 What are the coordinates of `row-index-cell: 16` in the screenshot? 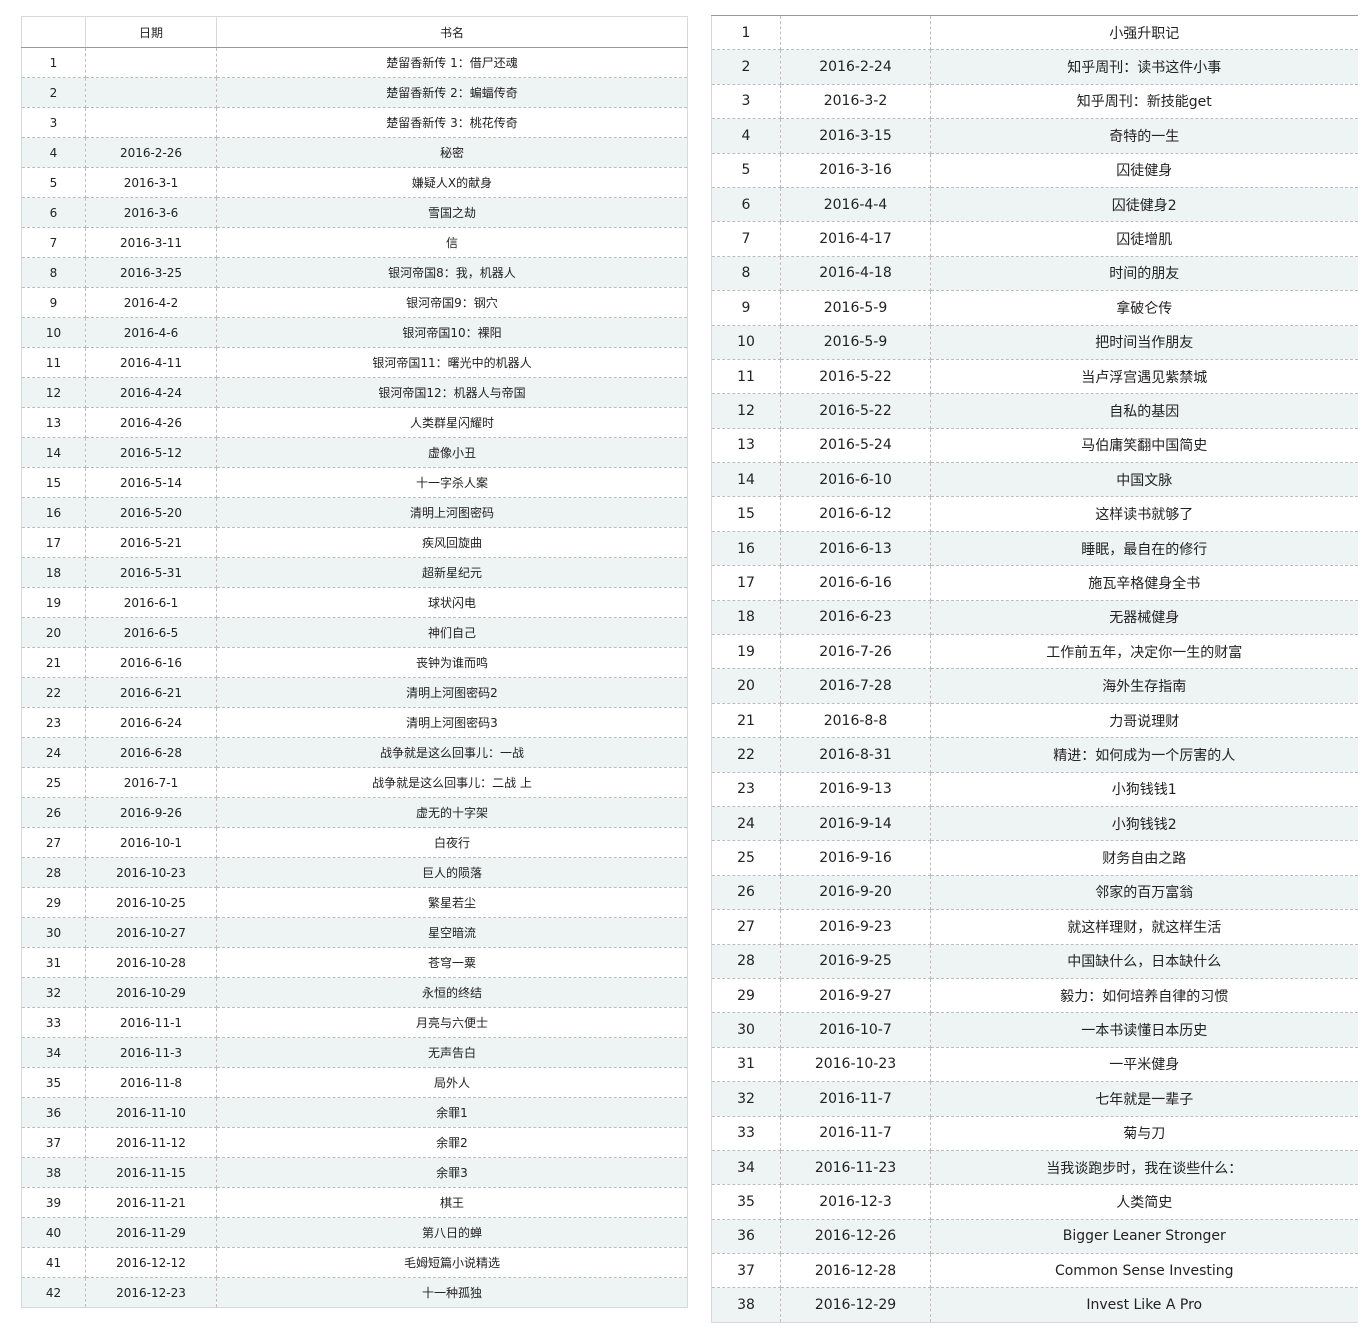 It's located at (746, 549).